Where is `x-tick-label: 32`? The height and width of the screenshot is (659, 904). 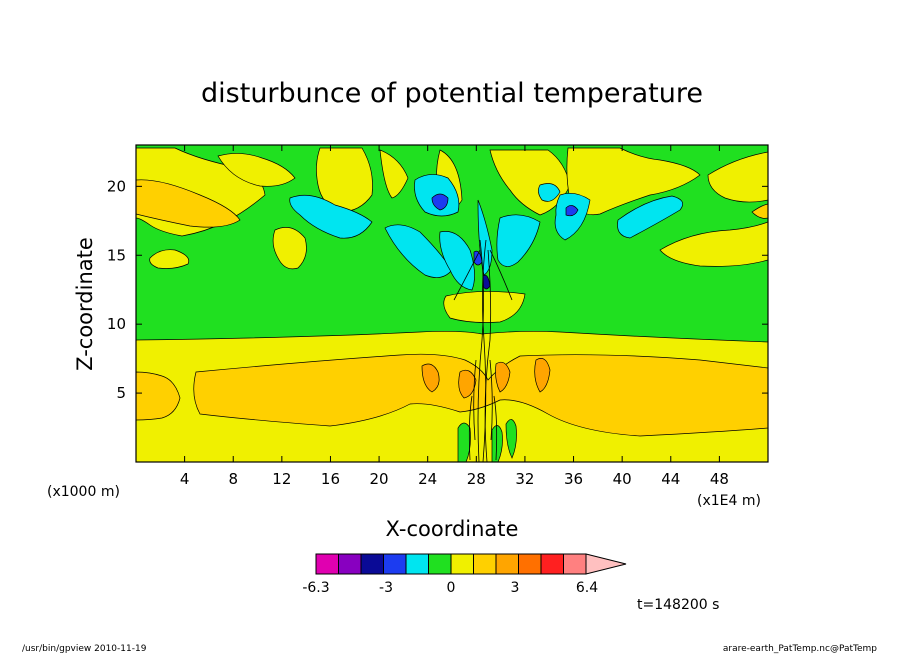 x-tick-label: 32 is located at coordinates (524, 479).